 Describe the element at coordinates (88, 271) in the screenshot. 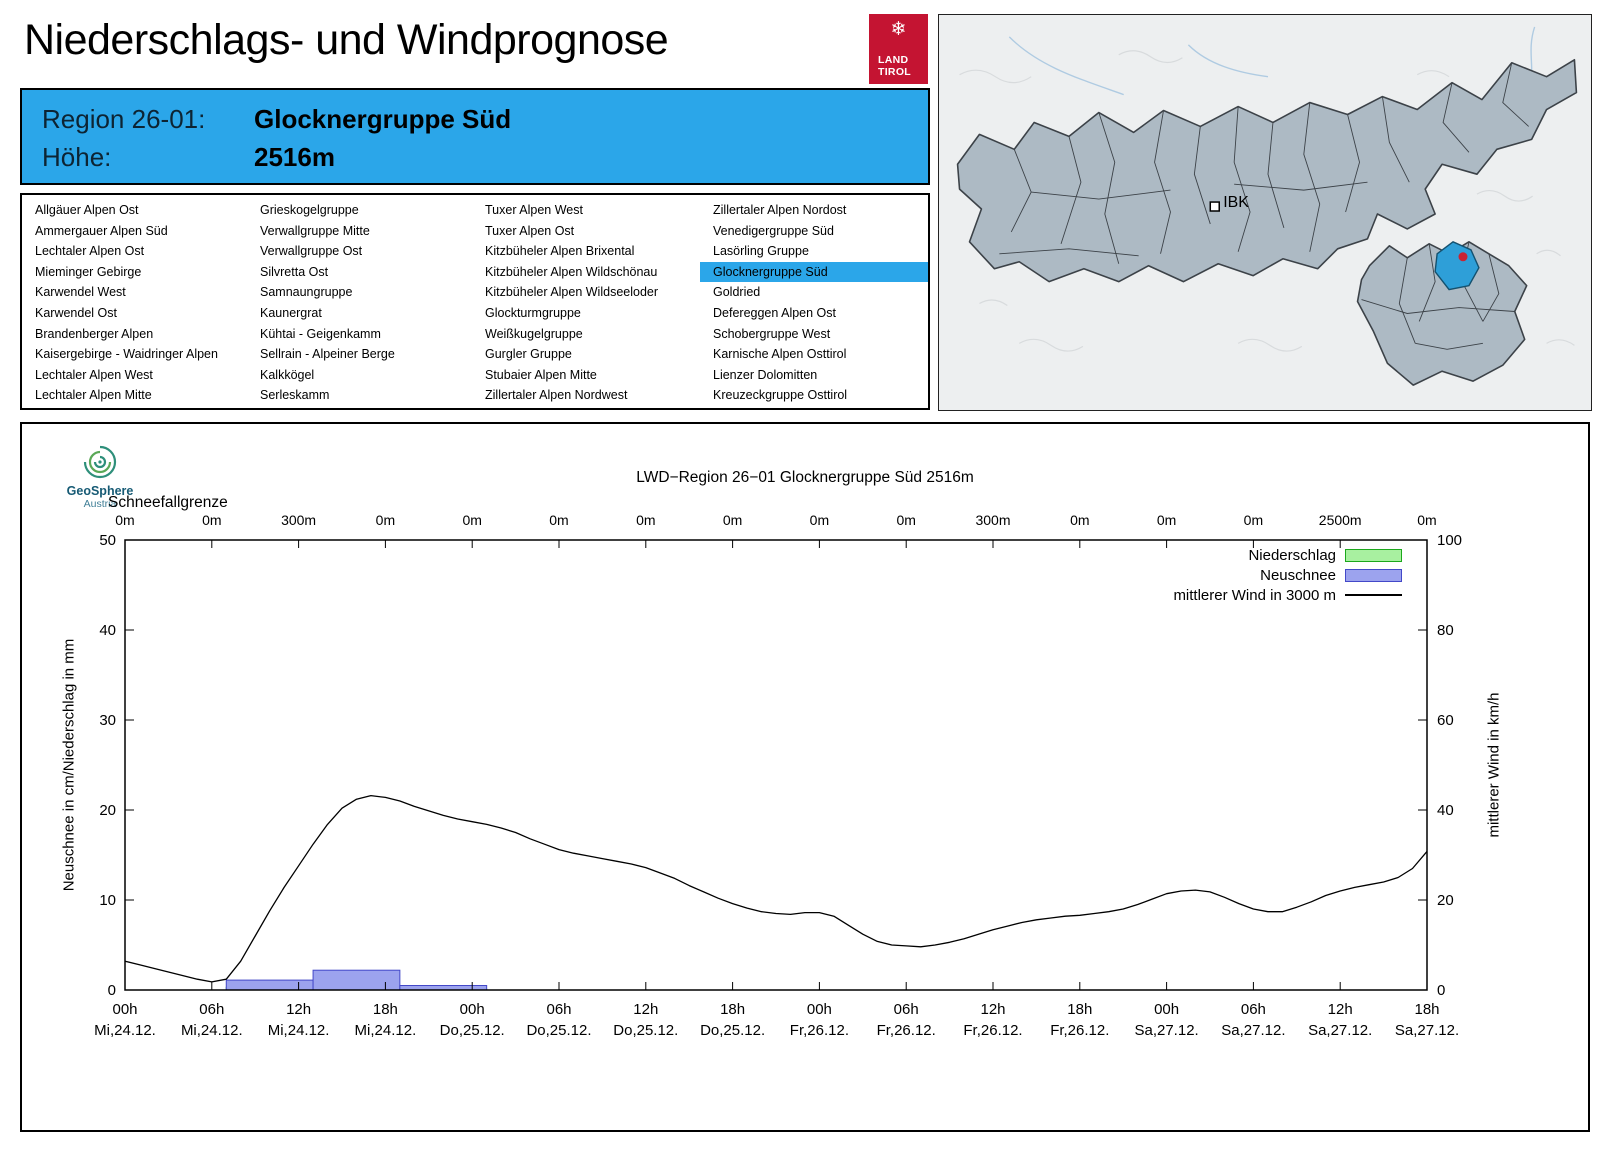

I see `region-list-item: Mieminger Gebirge` at that location.